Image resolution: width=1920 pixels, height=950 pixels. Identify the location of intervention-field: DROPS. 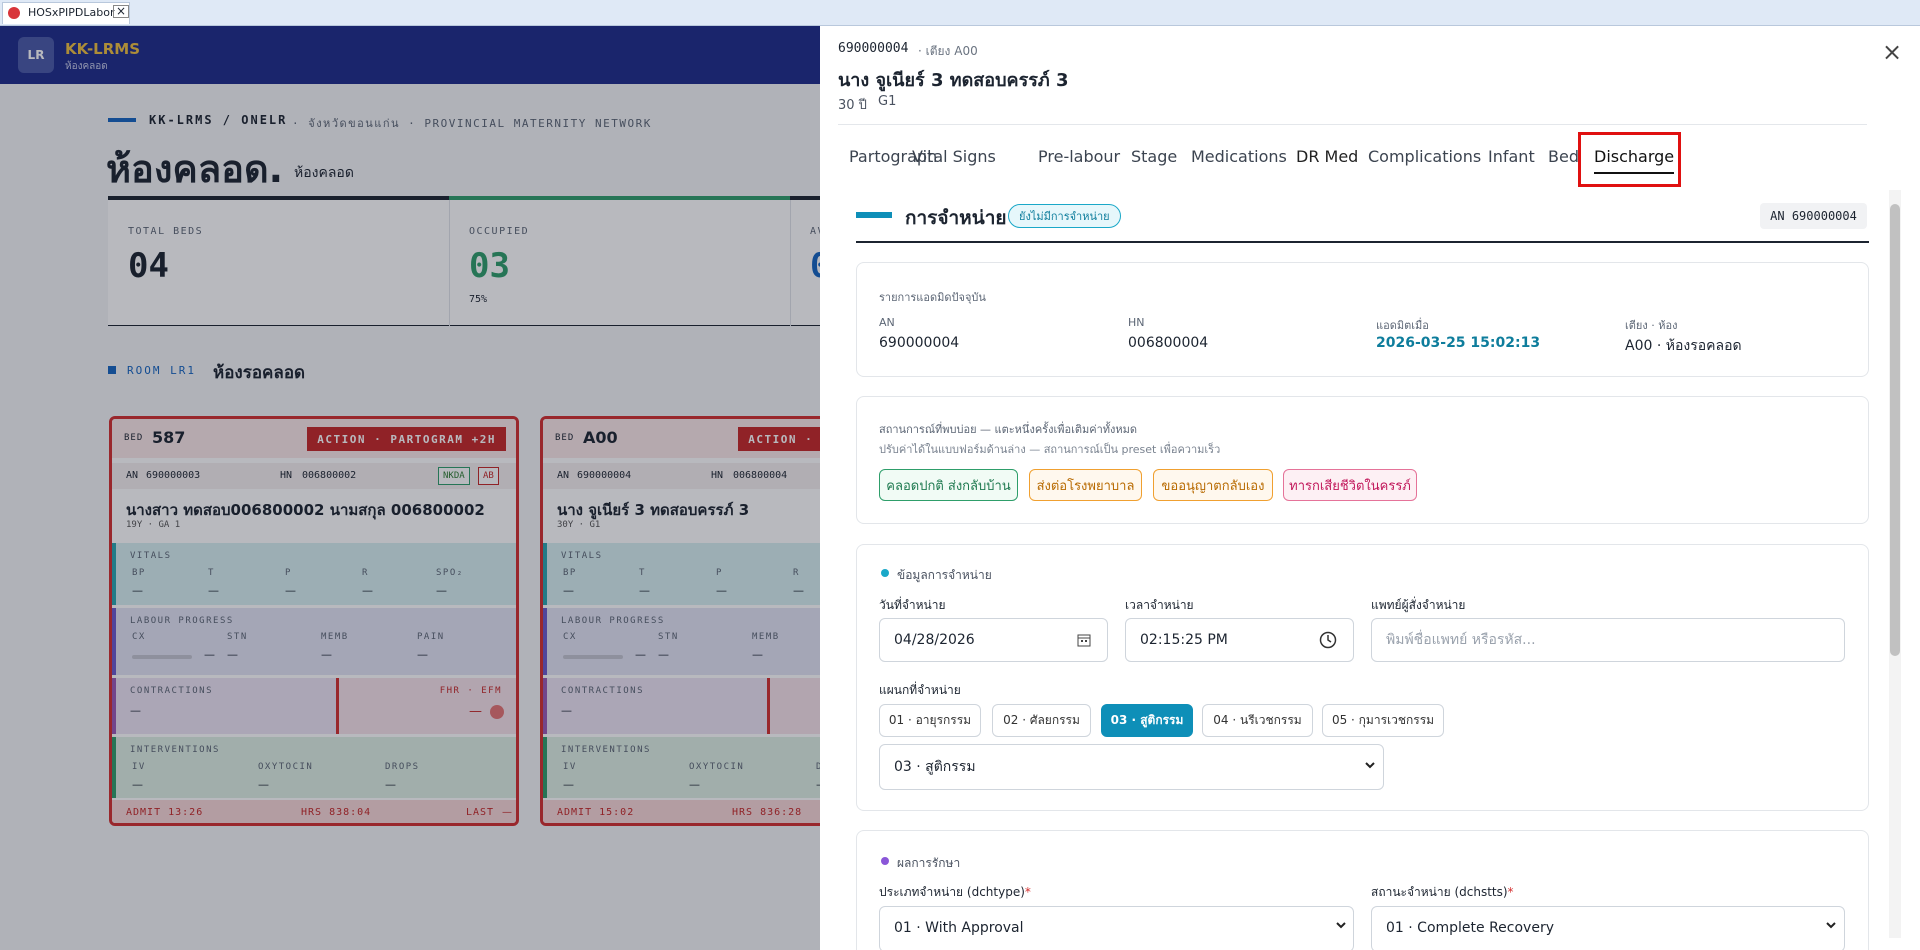
(402, 767).